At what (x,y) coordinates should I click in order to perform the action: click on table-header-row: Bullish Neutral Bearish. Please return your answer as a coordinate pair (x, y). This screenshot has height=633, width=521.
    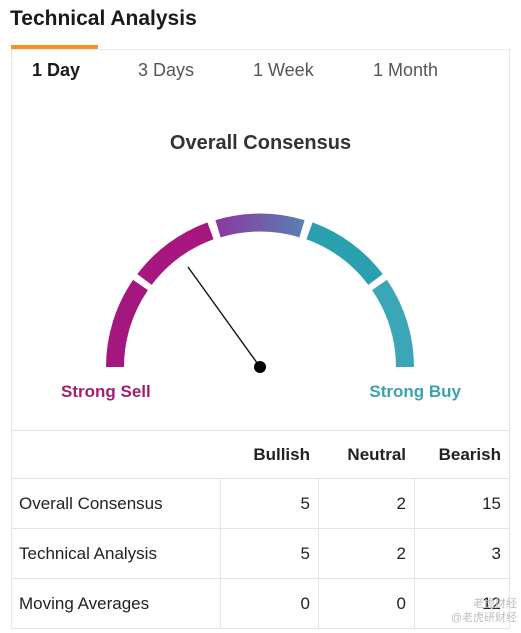
    Looking at the image, I should click on (260, 454).